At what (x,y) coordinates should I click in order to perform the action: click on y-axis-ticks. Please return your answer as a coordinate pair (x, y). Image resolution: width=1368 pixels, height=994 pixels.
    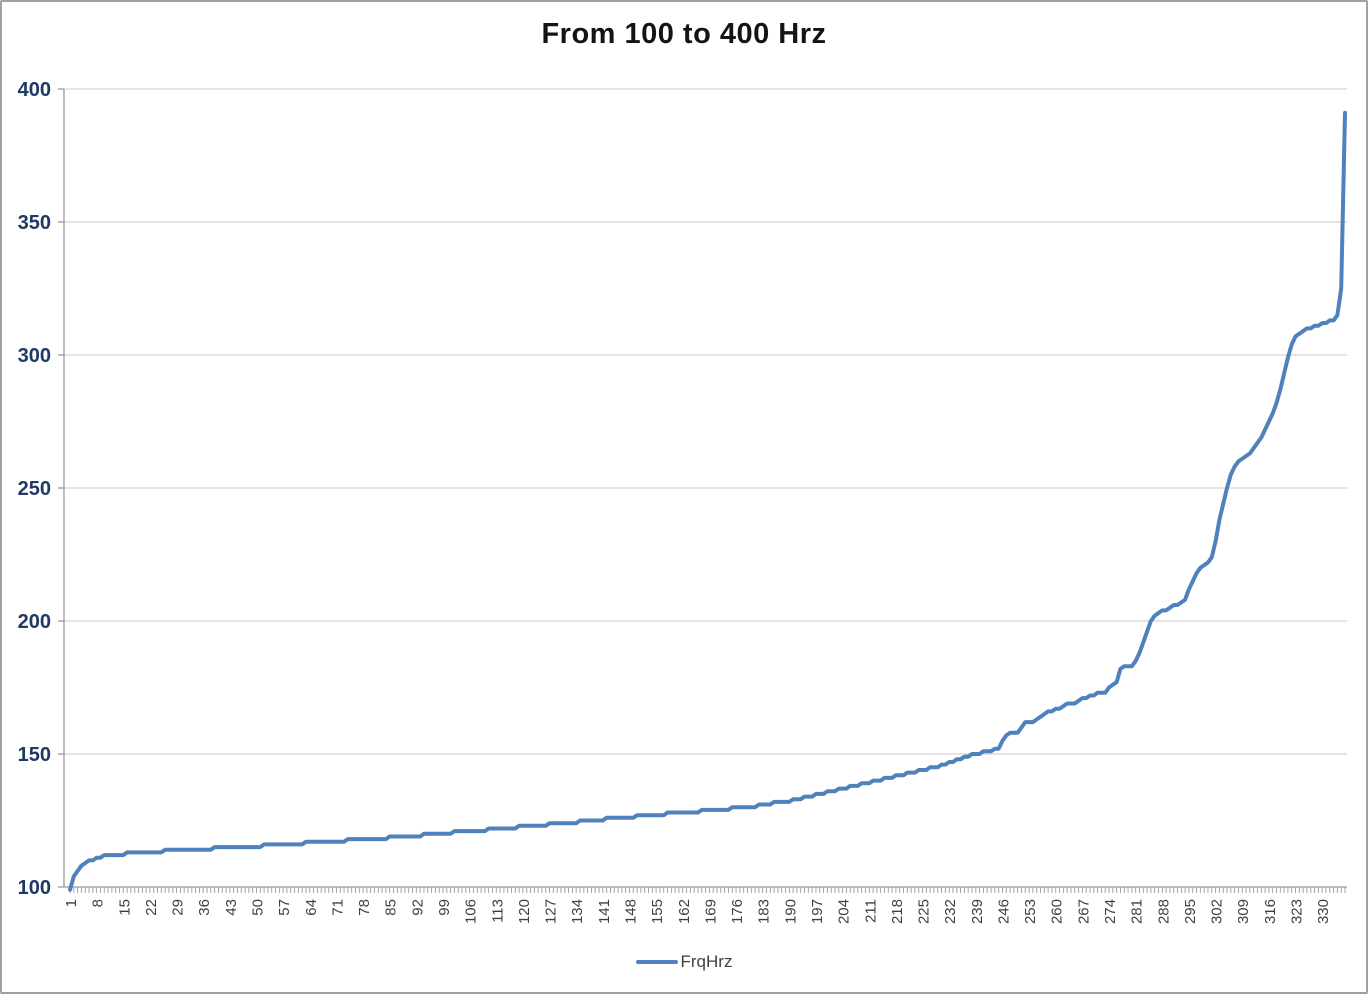
    Looking at the image, I should click on (61, 488).